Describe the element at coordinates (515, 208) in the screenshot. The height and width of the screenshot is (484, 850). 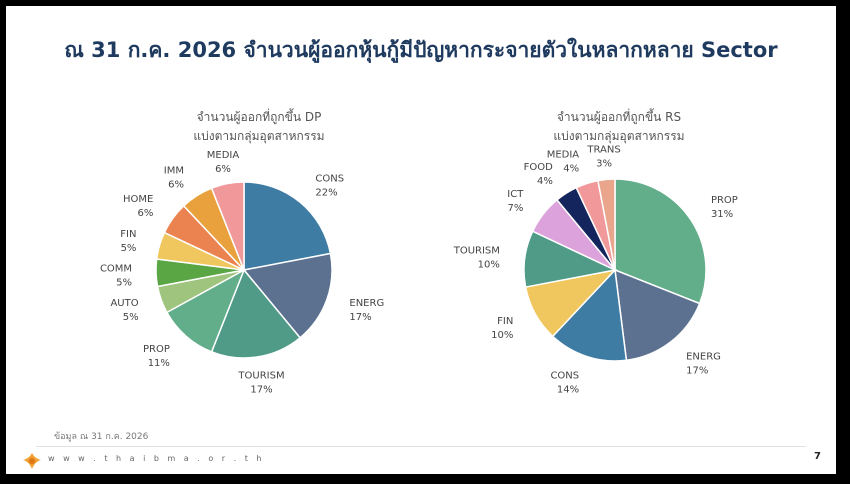
I see `rs-pct-ict: 7%` at that location.